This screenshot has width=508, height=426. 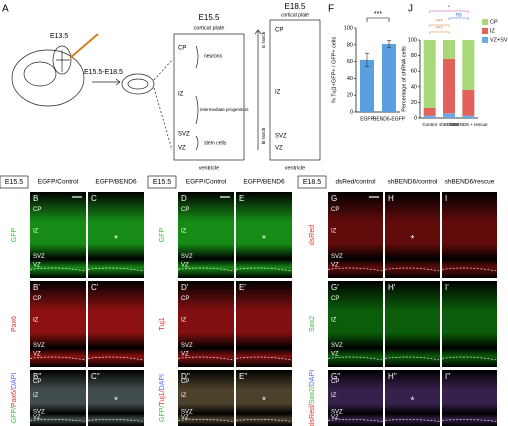 I want to click on panel-label: B', so click(x=36, y=287).